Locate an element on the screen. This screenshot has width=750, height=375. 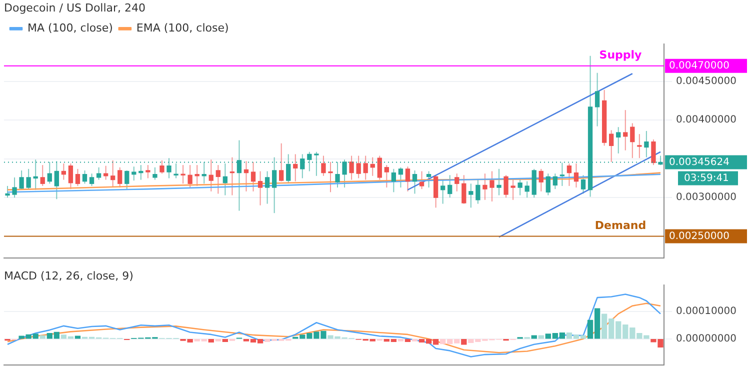
annotation: Demand is located at coordinates (620, 225).